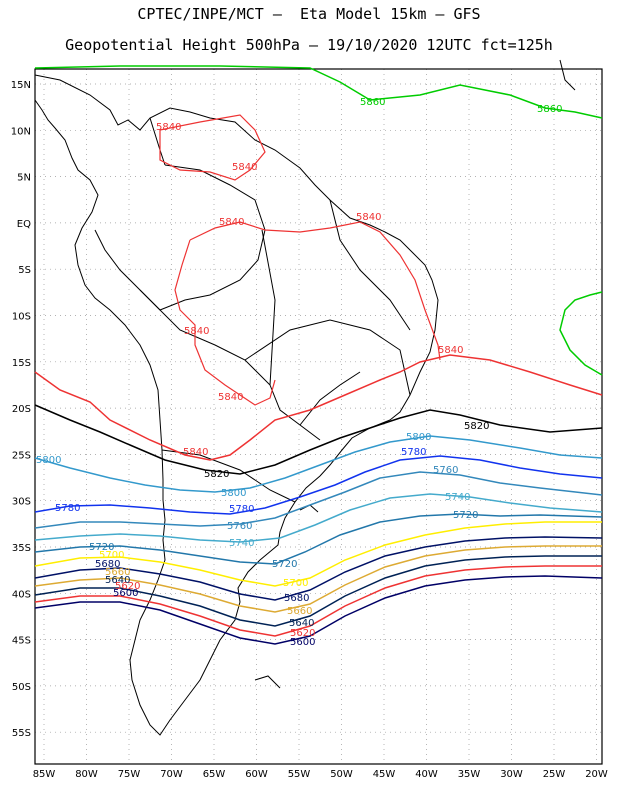  What do you see at coordinates (233, 493) in the screenshot?
I see `label-5800-c: 5800` at bounding box center [233, 493].